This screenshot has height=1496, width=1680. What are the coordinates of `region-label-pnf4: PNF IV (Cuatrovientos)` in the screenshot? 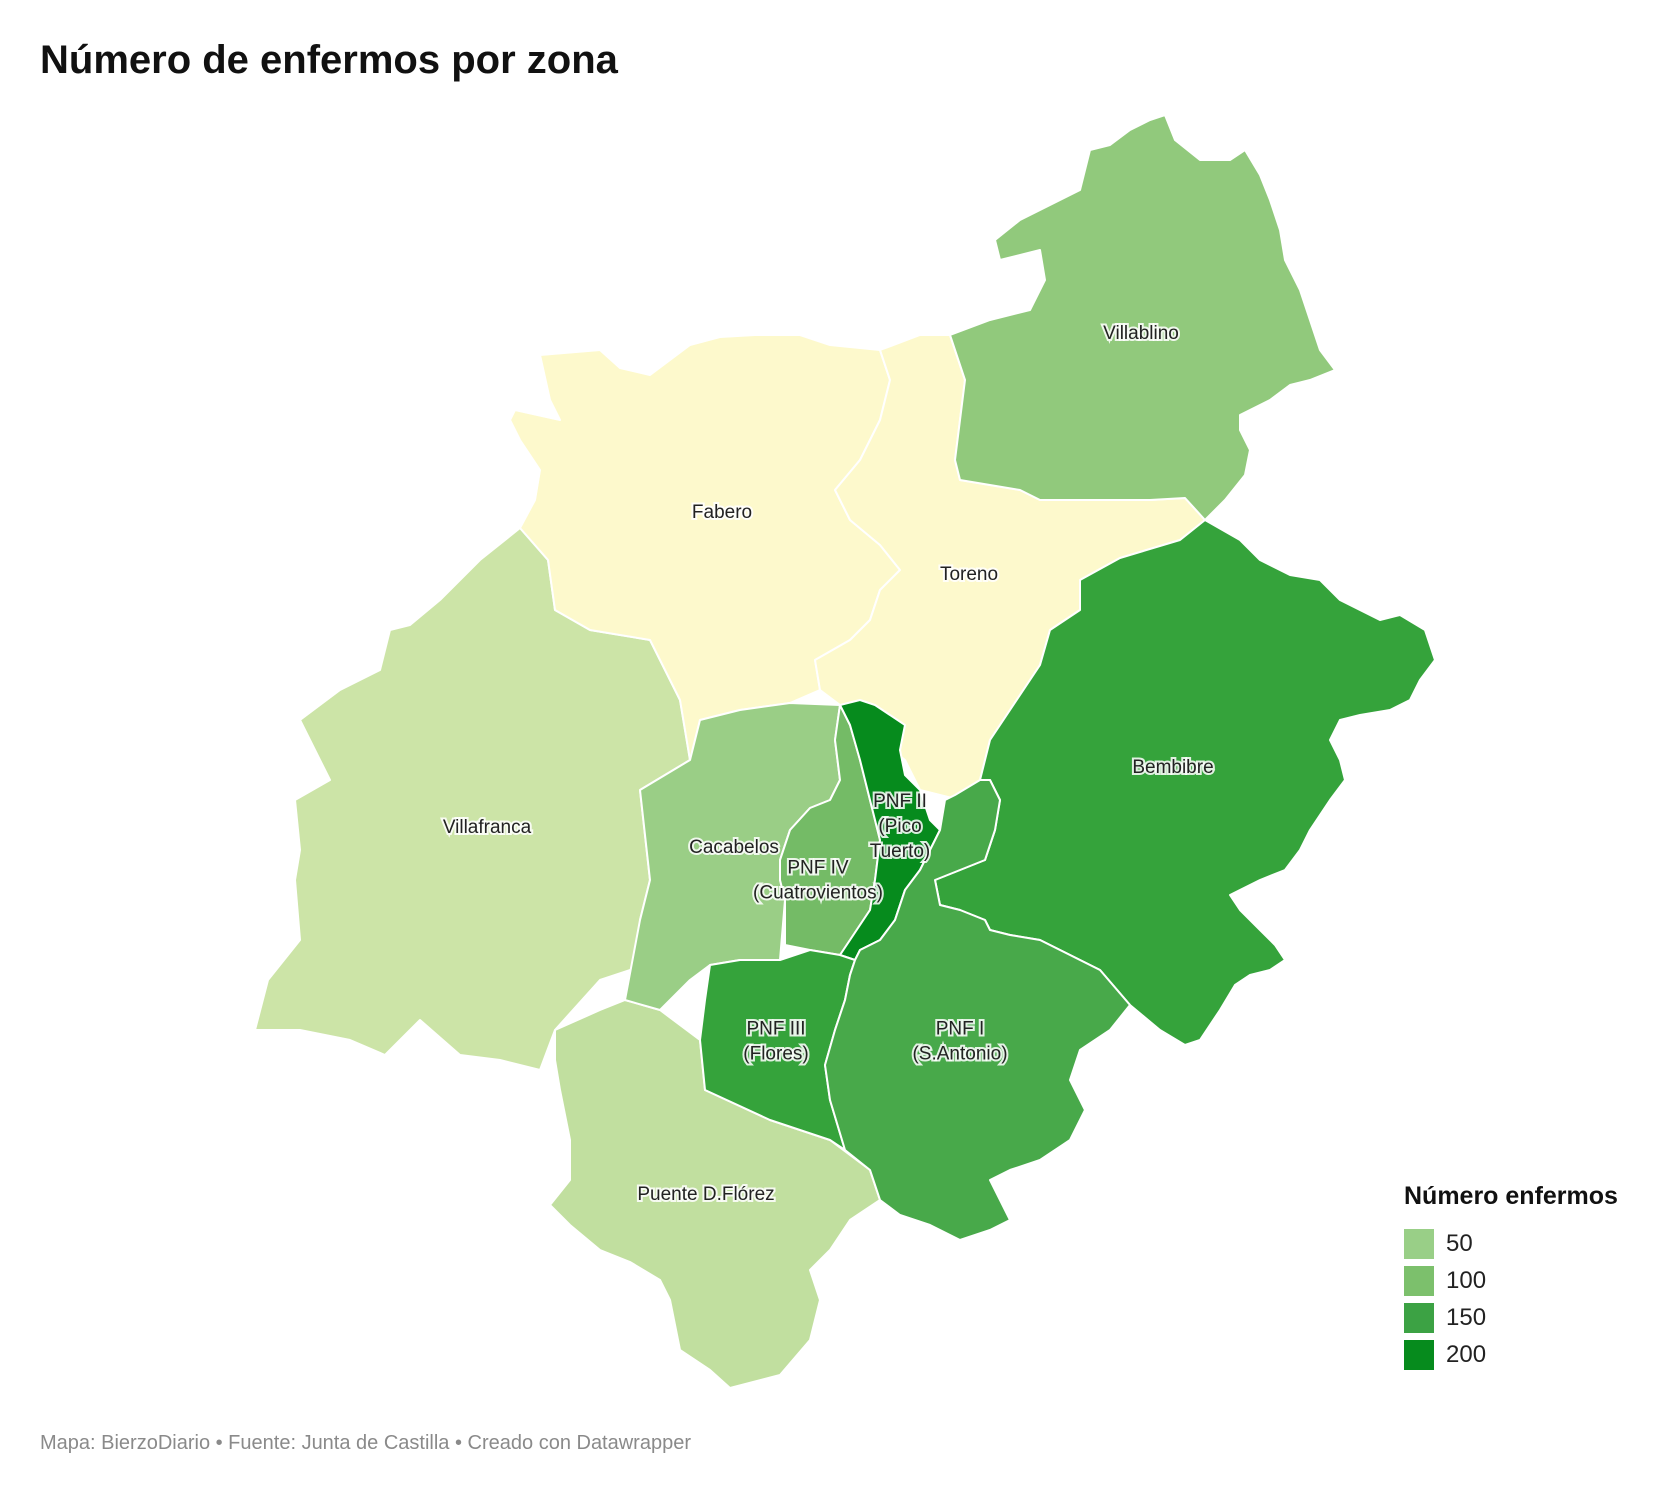 It's located at (818, 881).